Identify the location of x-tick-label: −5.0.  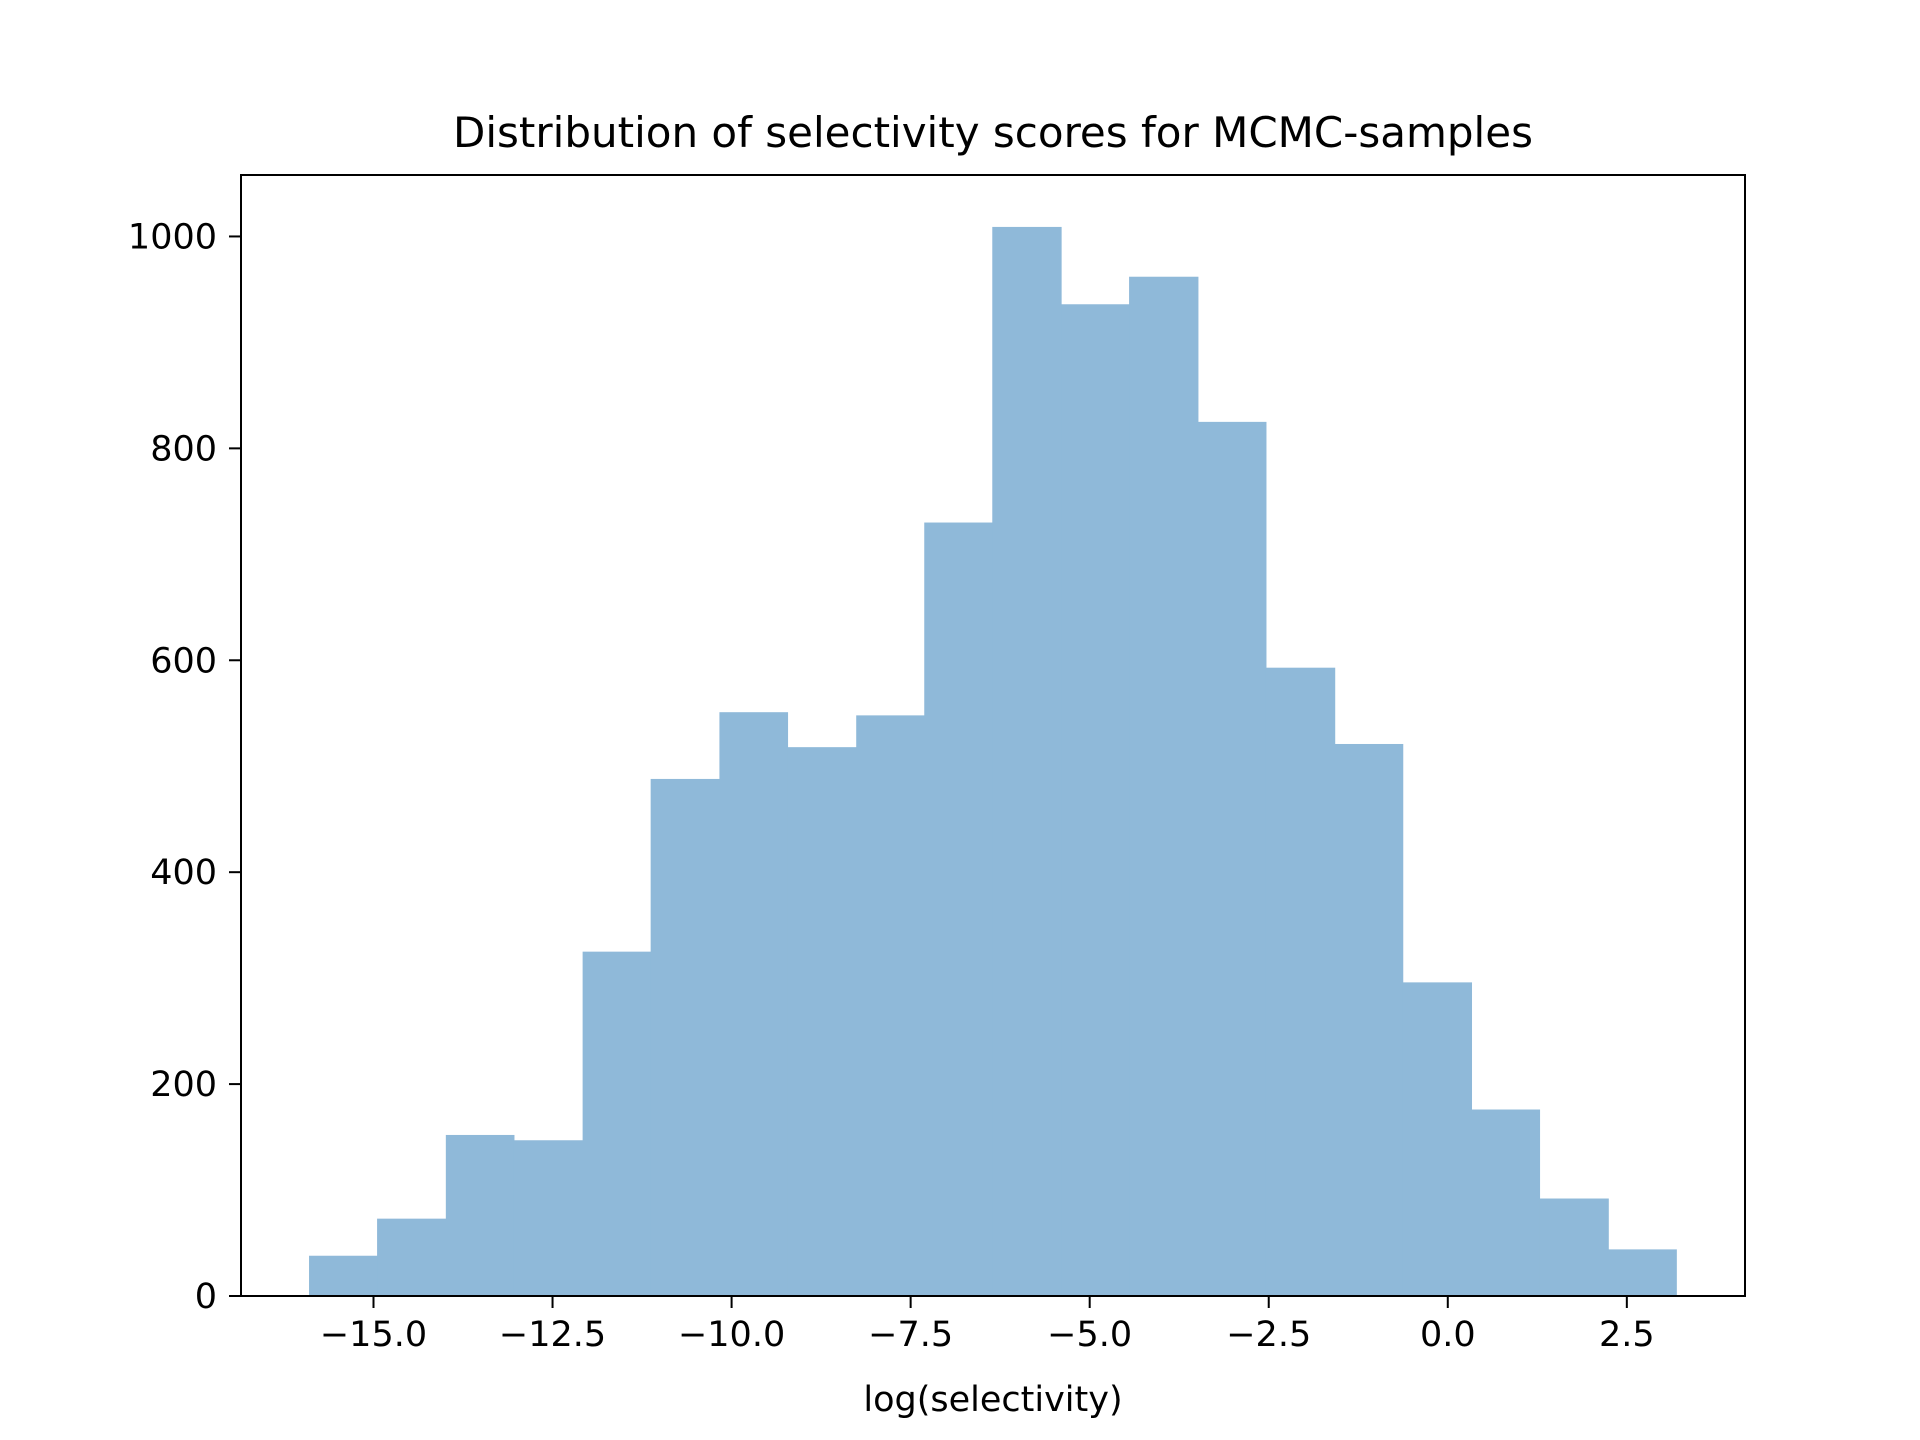
(1089, 1335).